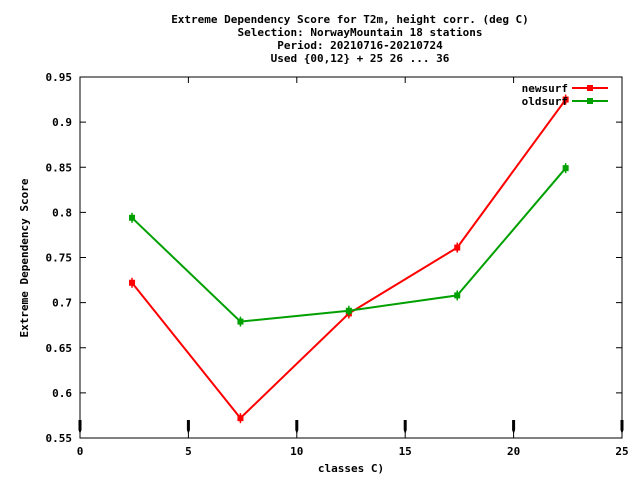  Describe the element at coordinates (62, 393) in the screenshot. I see `y-tick-label: 0.6` at that location.